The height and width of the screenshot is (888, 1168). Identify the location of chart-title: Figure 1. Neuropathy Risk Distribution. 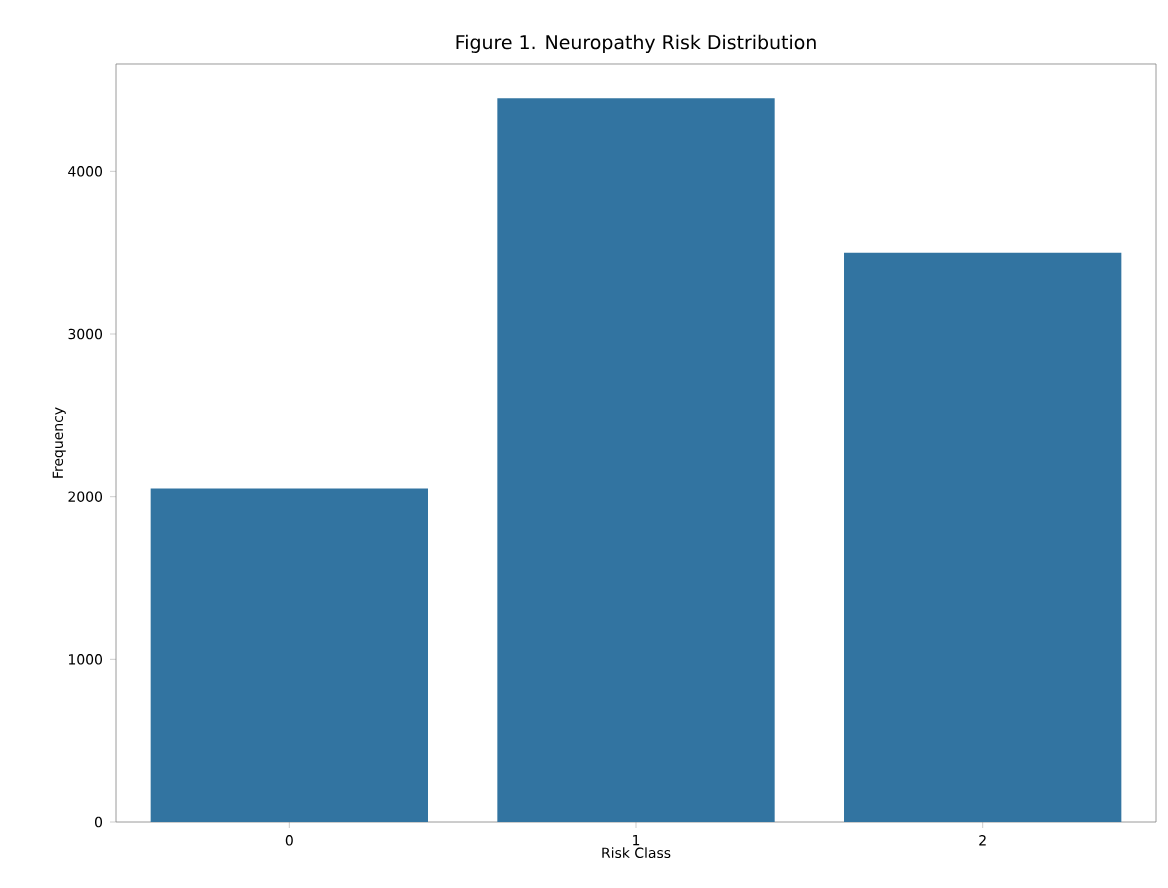
(636, 43).